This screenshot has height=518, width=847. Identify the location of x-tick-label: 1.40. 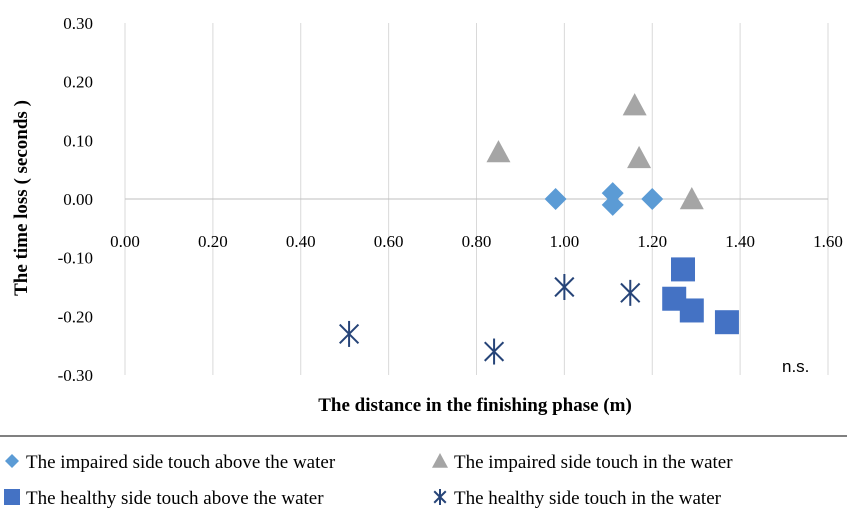
(740, 241).